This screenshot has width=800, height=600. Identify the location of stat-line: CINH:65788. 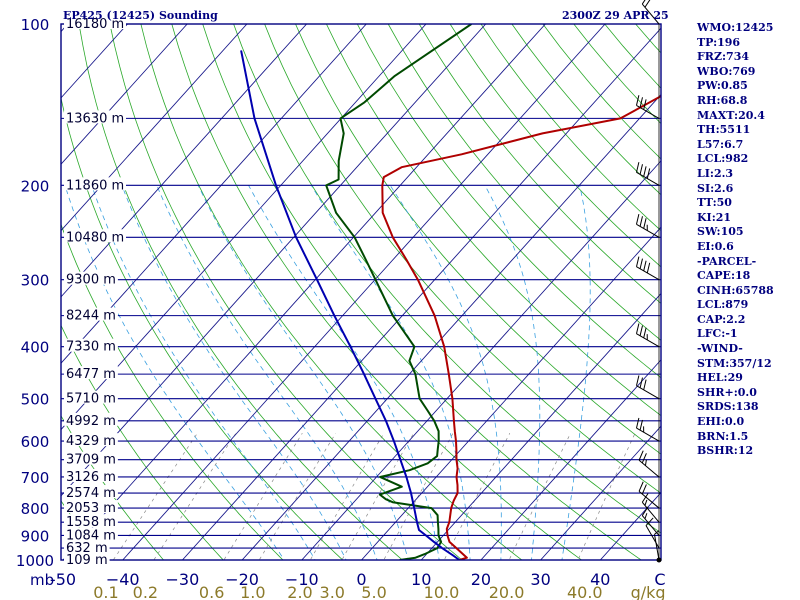
(735, 290).